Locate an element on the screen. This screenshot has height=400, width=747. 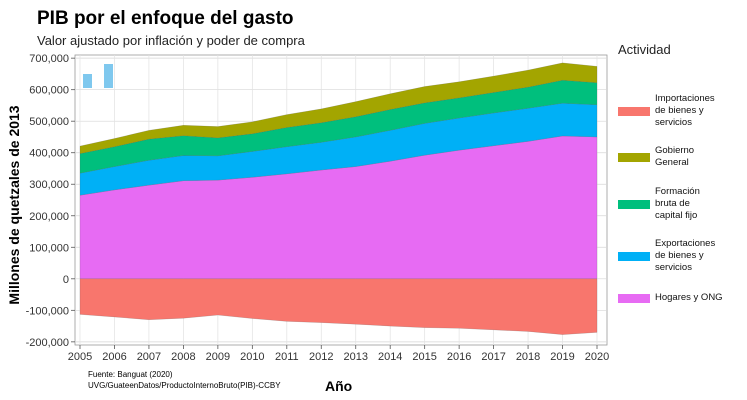
y-tick-label: 500,000 is located at coordinates (49, 122).